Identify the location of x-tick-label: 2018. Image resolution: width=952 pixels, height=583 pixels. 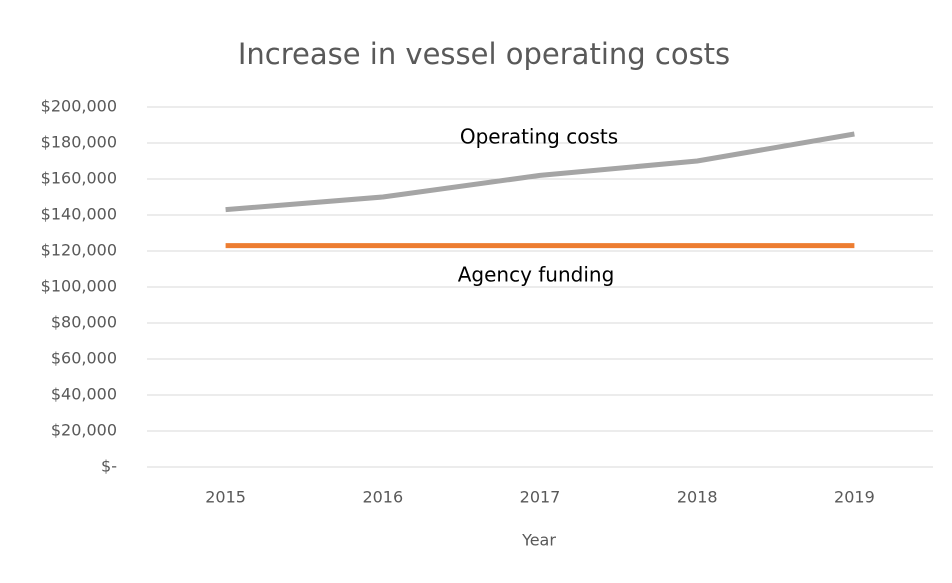
(697, 497).